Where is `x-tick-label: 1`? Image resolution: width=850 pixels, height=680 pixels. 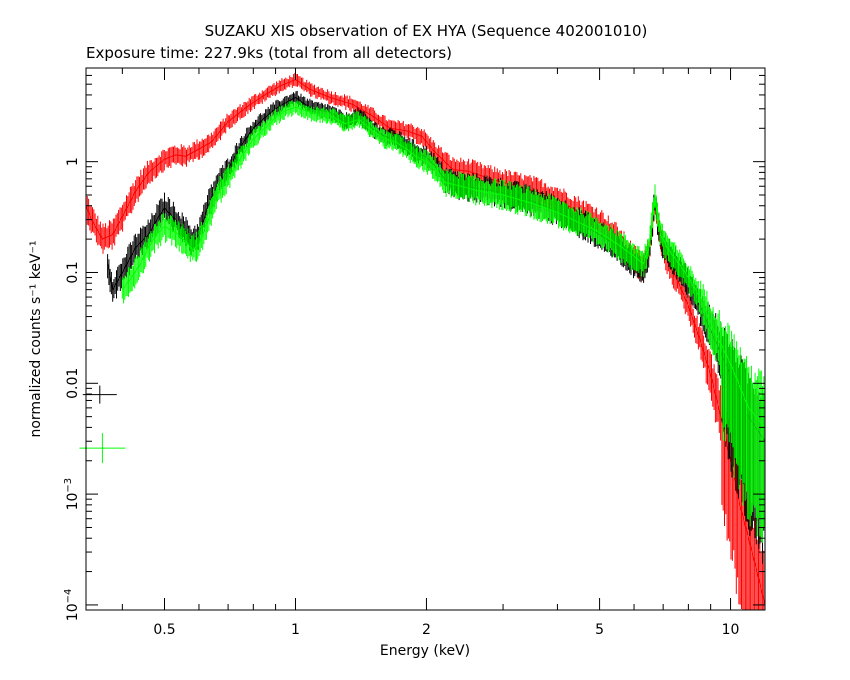 x-tick-label: 1 is located at coordinates (295, 630).